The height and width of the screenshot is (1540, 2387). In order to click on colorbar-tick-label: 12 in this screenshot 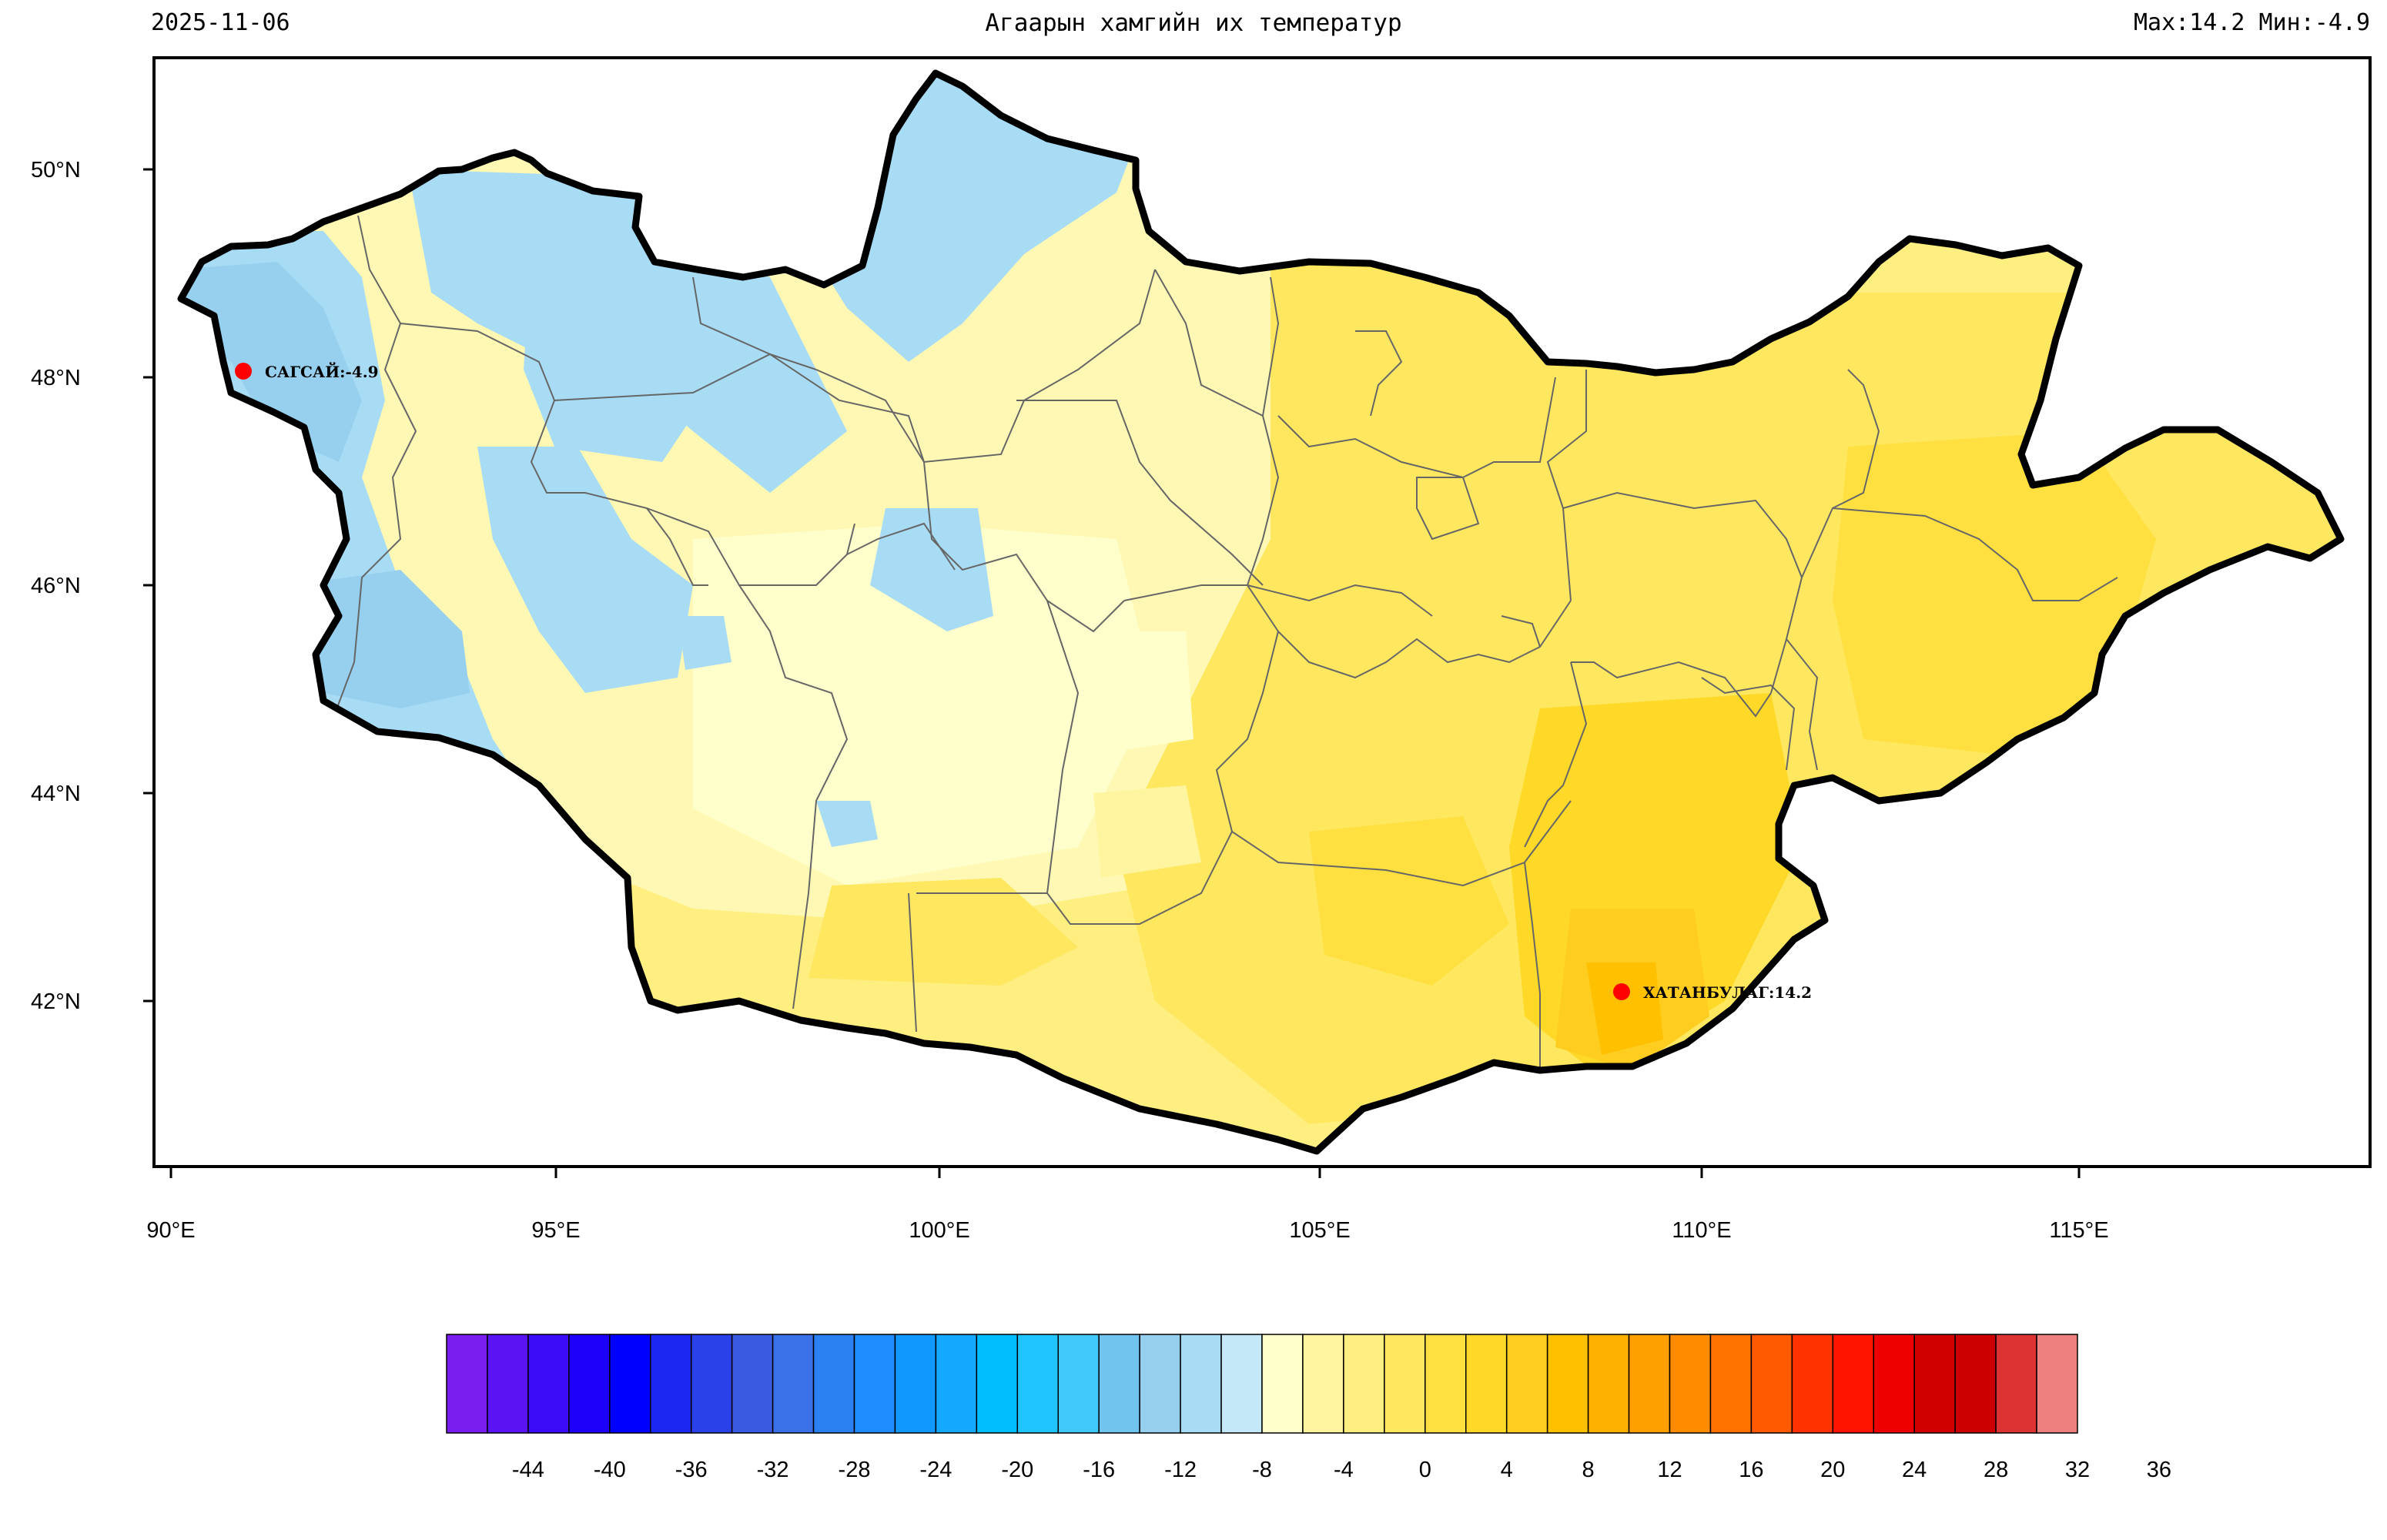, I will do `click(1669, 1470)`.